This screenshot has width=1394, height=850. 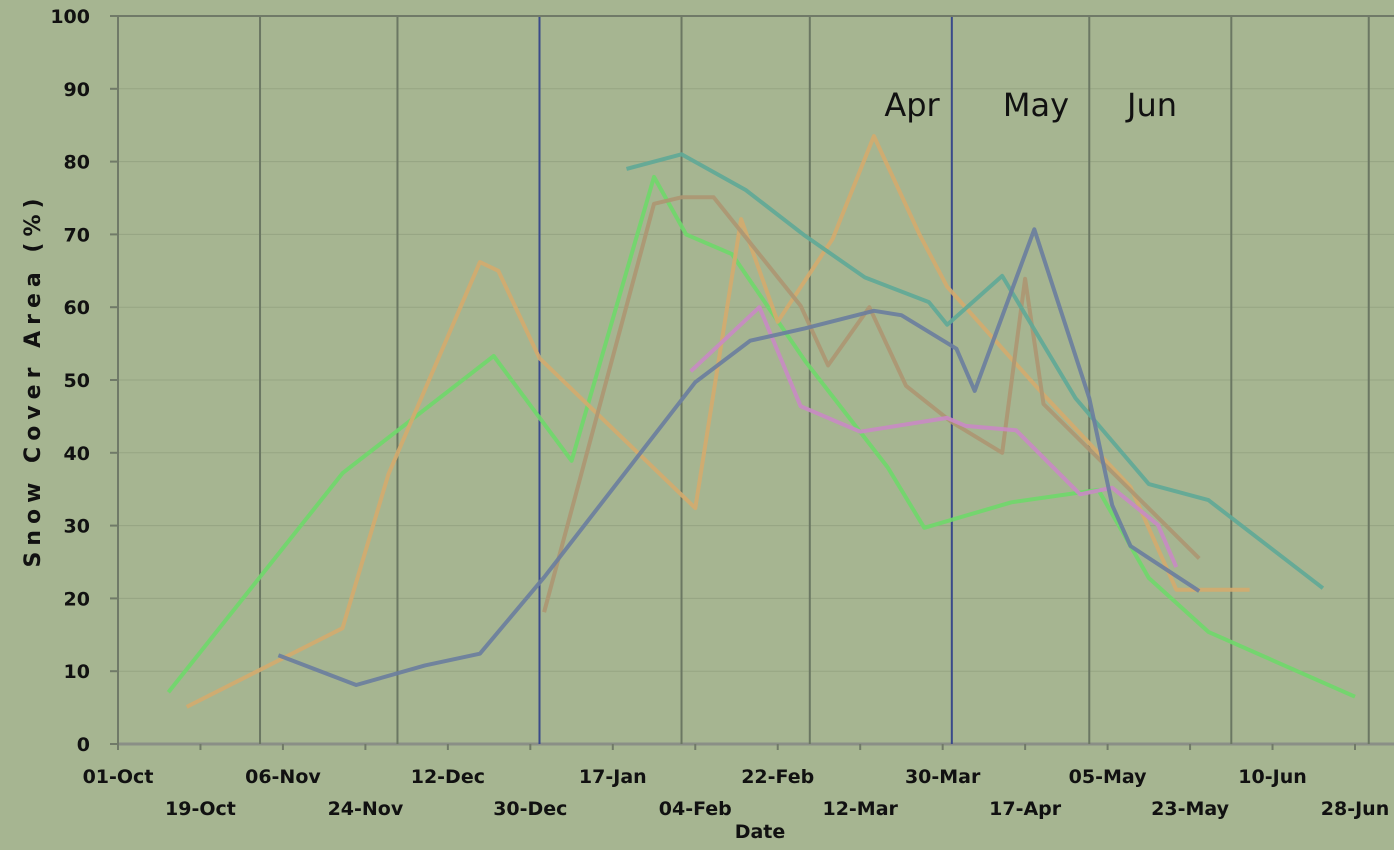 What do you see at coordinates (760, 832) in the screenshot?
I see `x-axis-label: Date` at bounding box center [760, 832].